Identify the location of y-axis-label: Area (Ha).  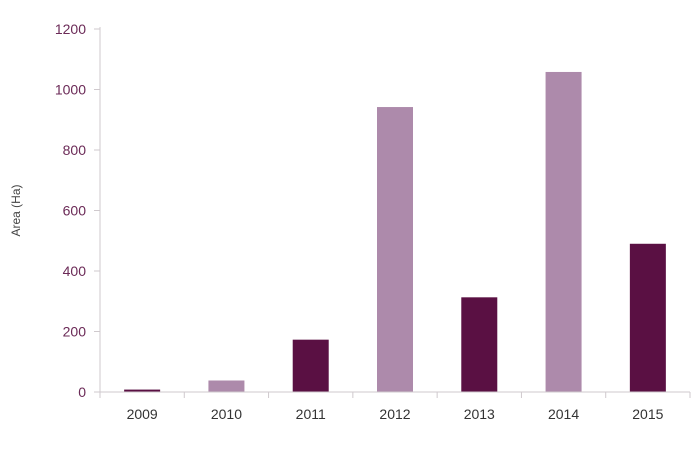
(16, 210).